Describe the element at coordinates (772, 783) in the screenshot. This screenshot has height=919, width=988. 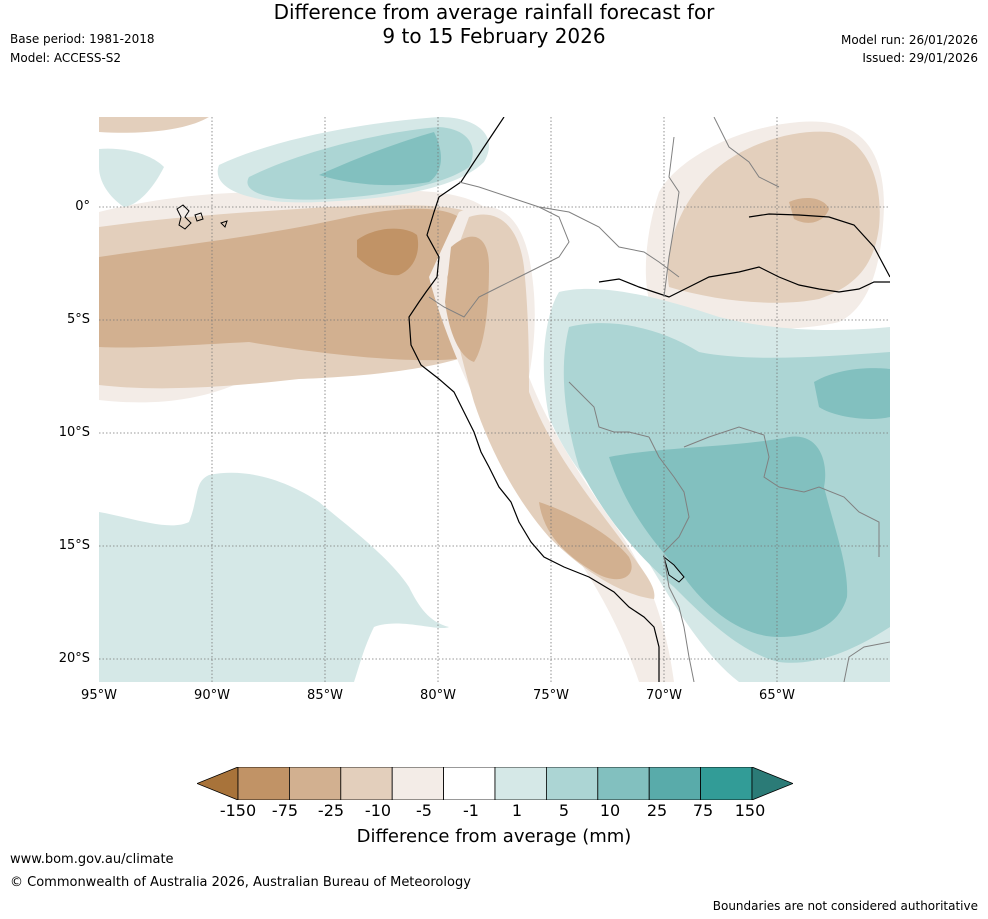
I see `legend-swatch-max` at that location.